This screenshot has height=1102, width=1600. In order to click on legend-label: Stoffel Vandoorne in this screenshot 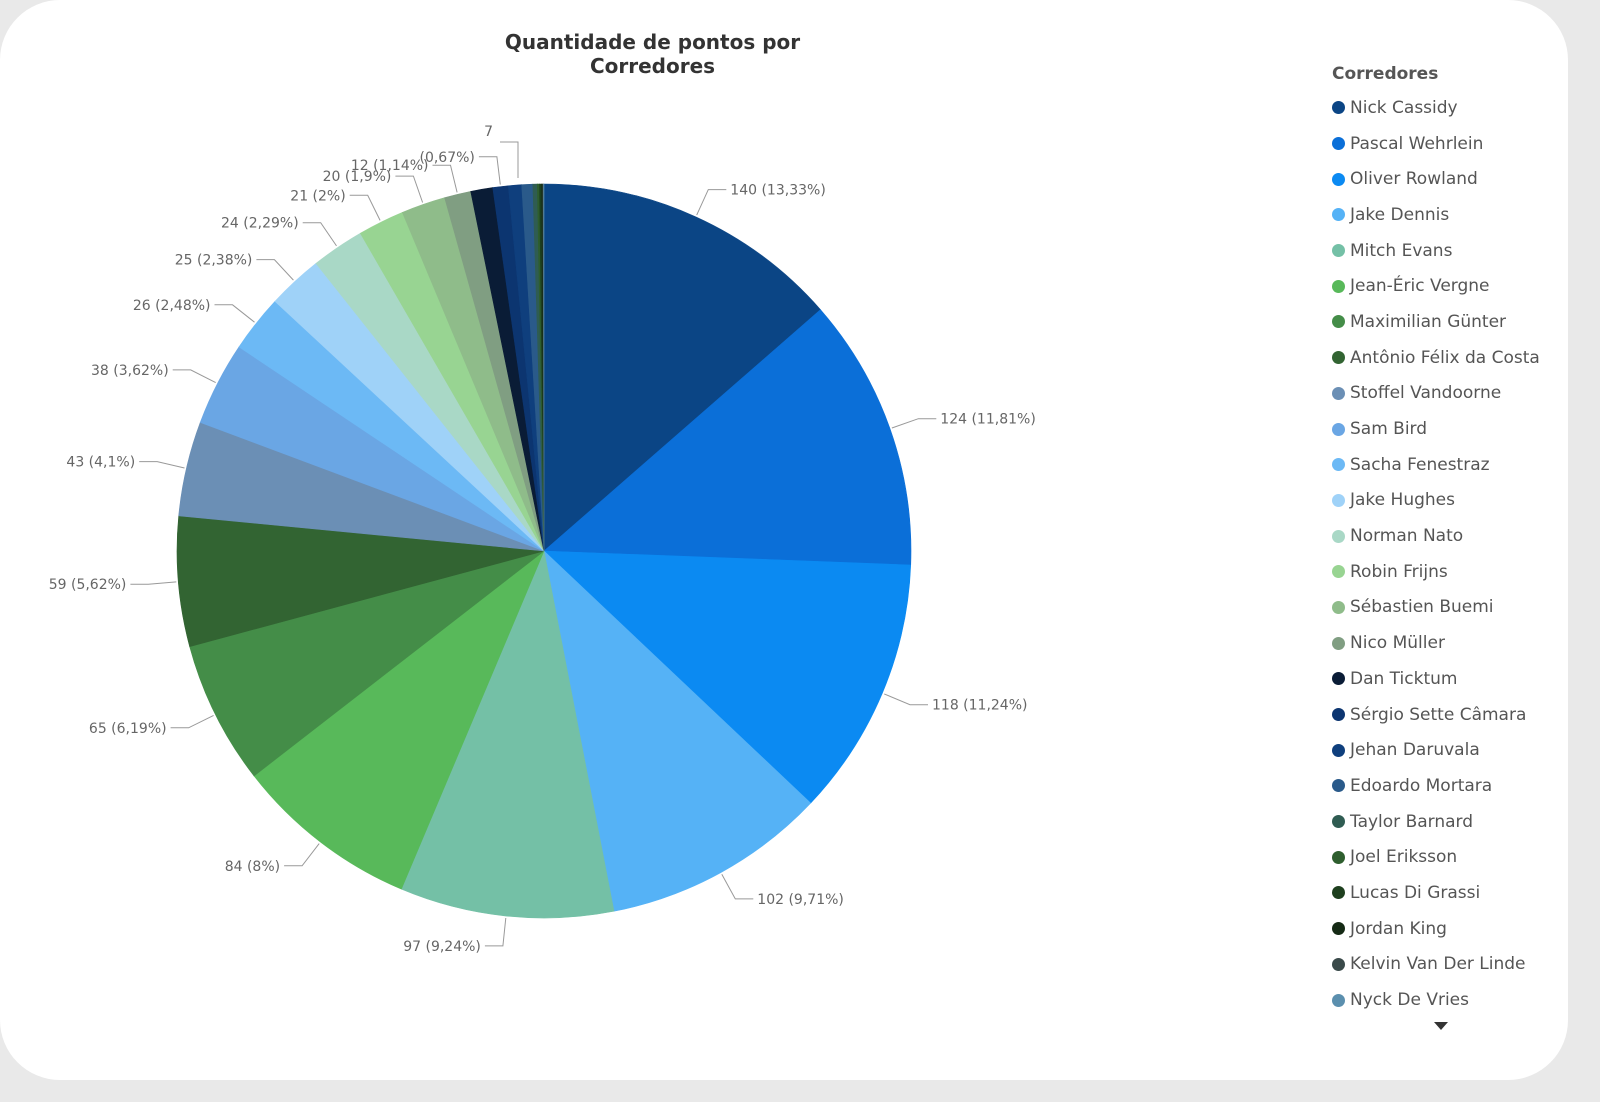, I will do `click(1426, 393)`.